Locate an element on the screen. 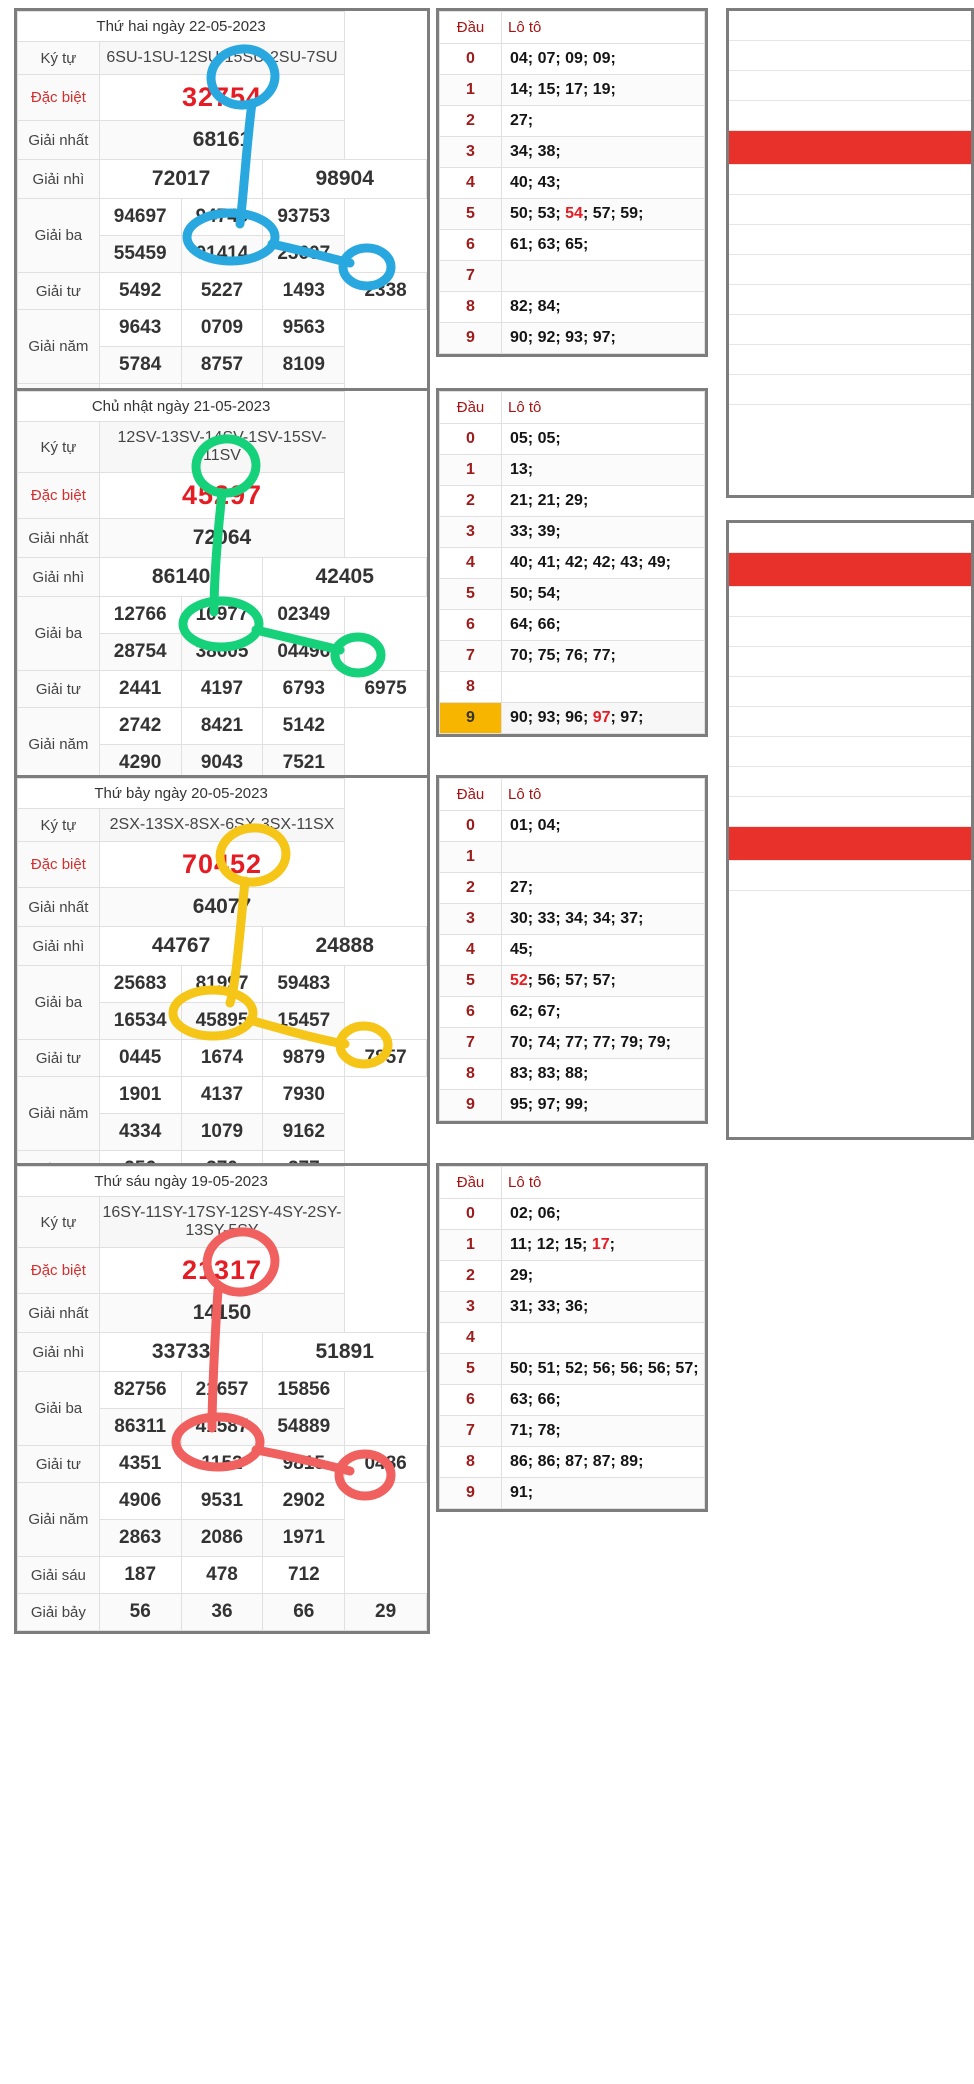  label-ky-tu: Ký tự is located at coordinates (58, 58).